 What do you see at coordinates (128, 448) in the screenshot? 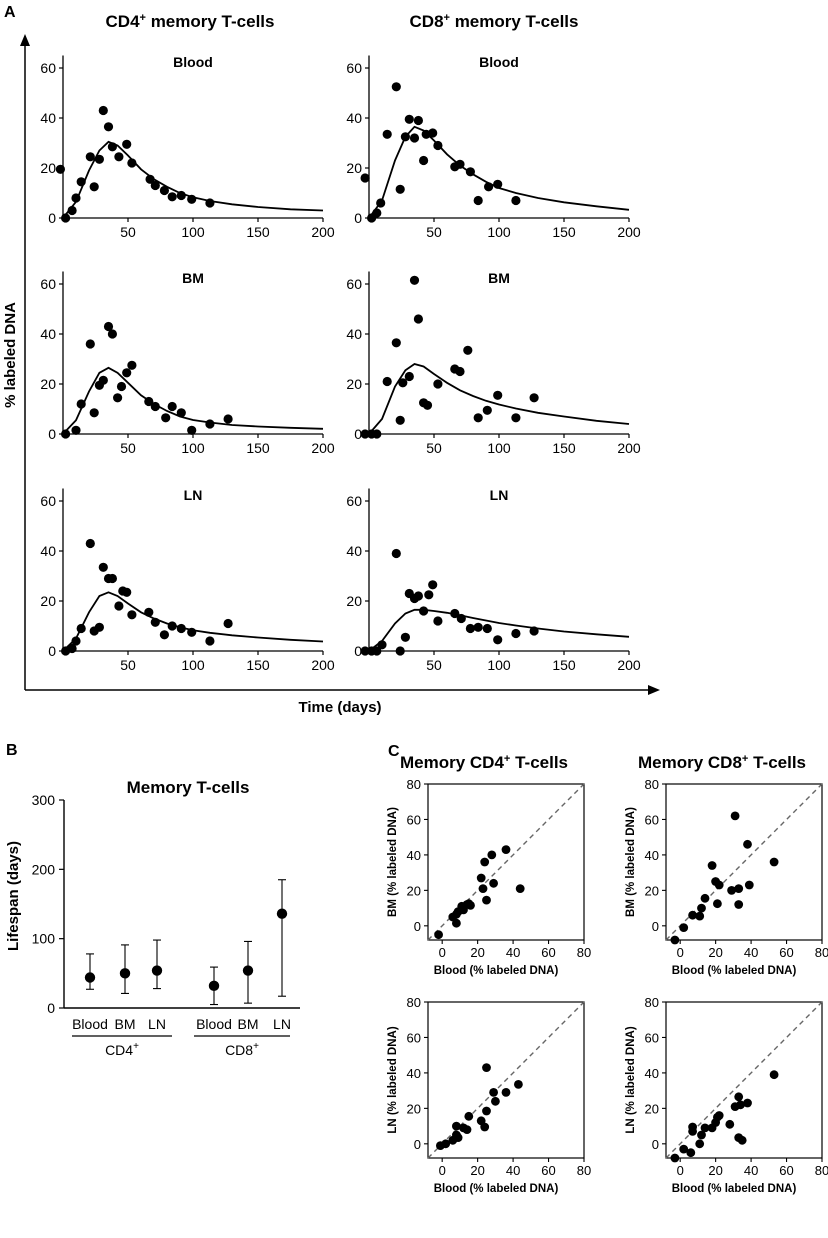
I see `cd4-bm-x-tick-label: 50` at bounding box center [128, 448].